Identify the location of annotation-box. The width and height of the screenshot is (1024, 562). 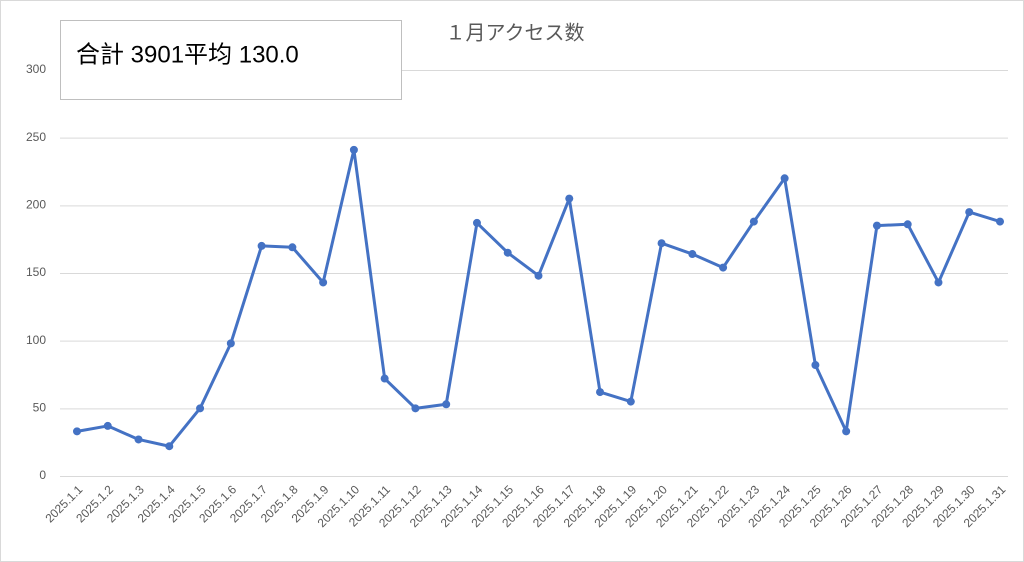
(231, 60).